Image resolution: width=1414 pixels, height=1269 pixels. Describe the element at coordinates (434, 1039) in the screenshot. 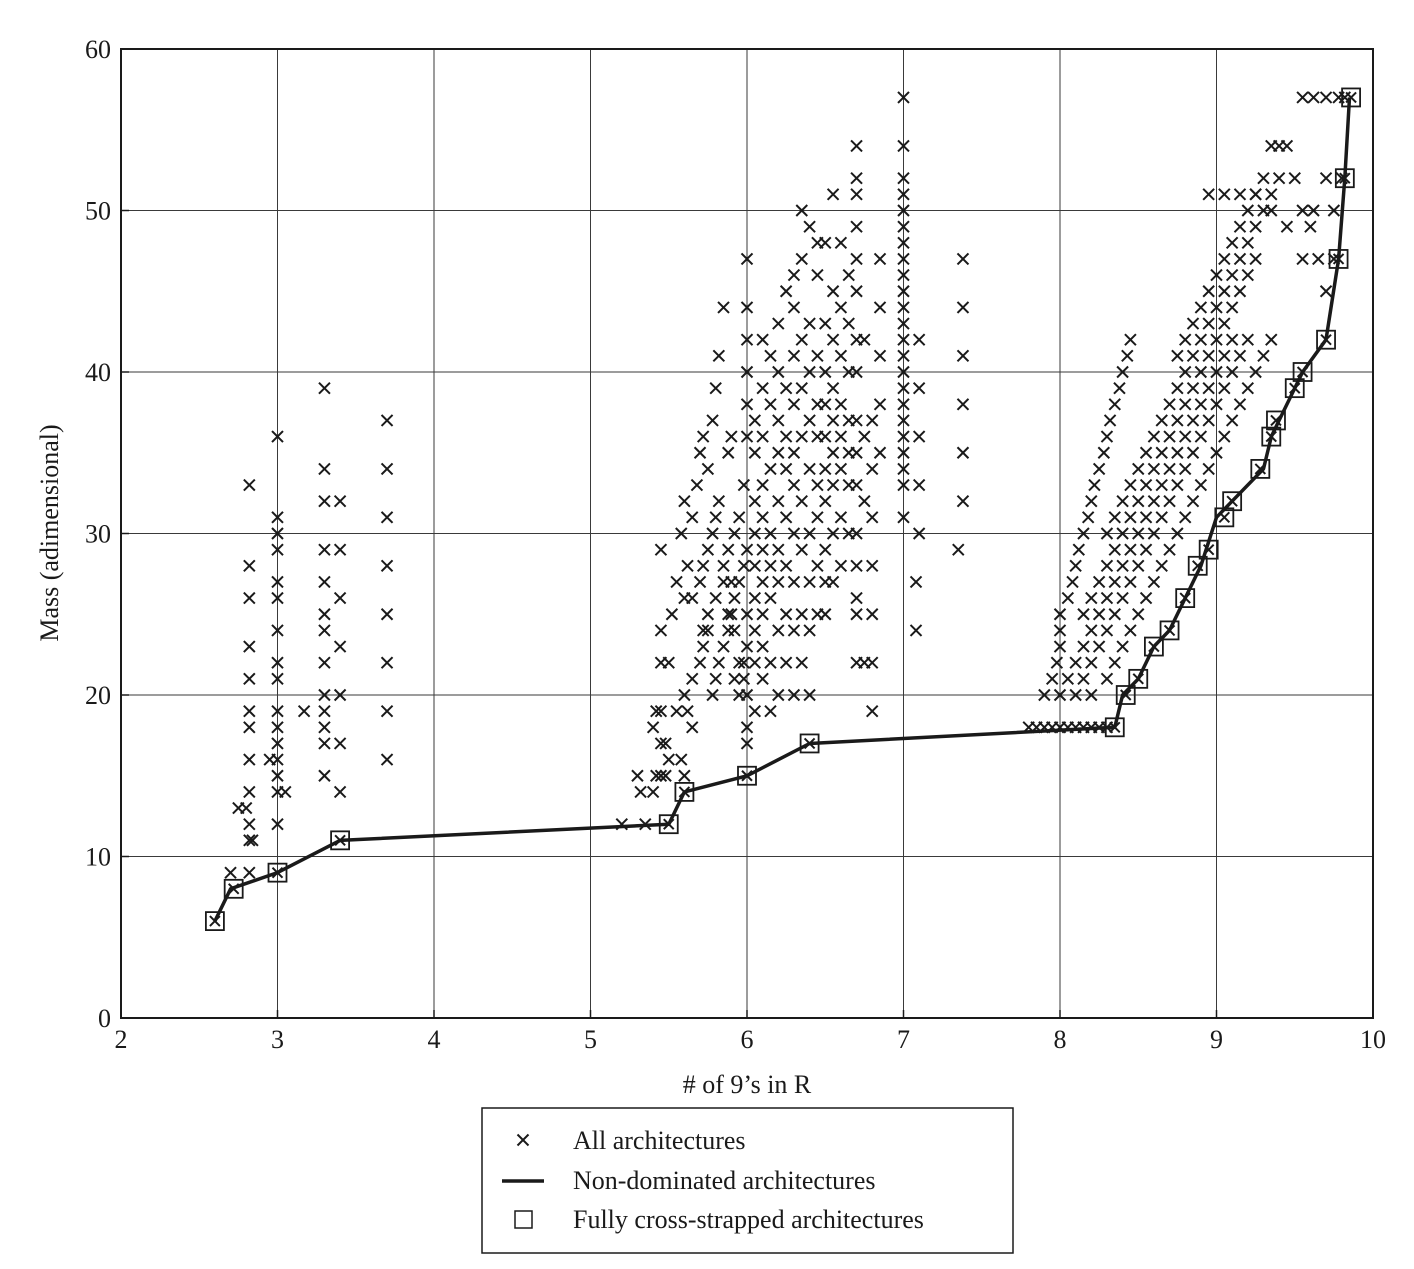

I see `x-tick-label: 4` at that location.